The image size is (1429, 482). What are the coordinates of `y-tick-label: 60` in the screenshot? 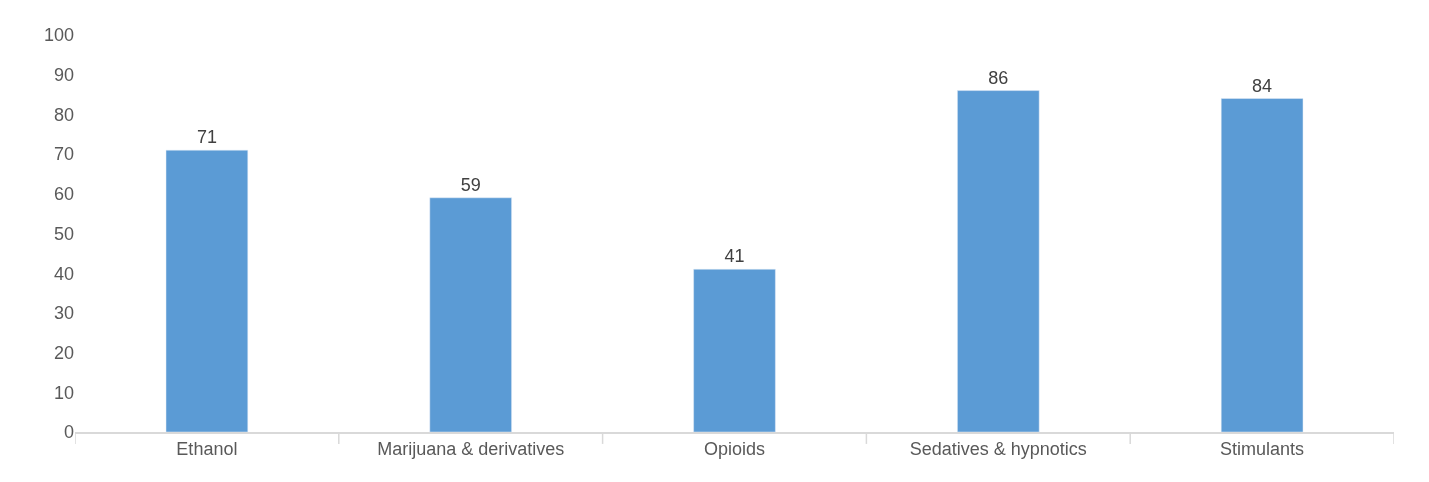 It's located at (63, 194).